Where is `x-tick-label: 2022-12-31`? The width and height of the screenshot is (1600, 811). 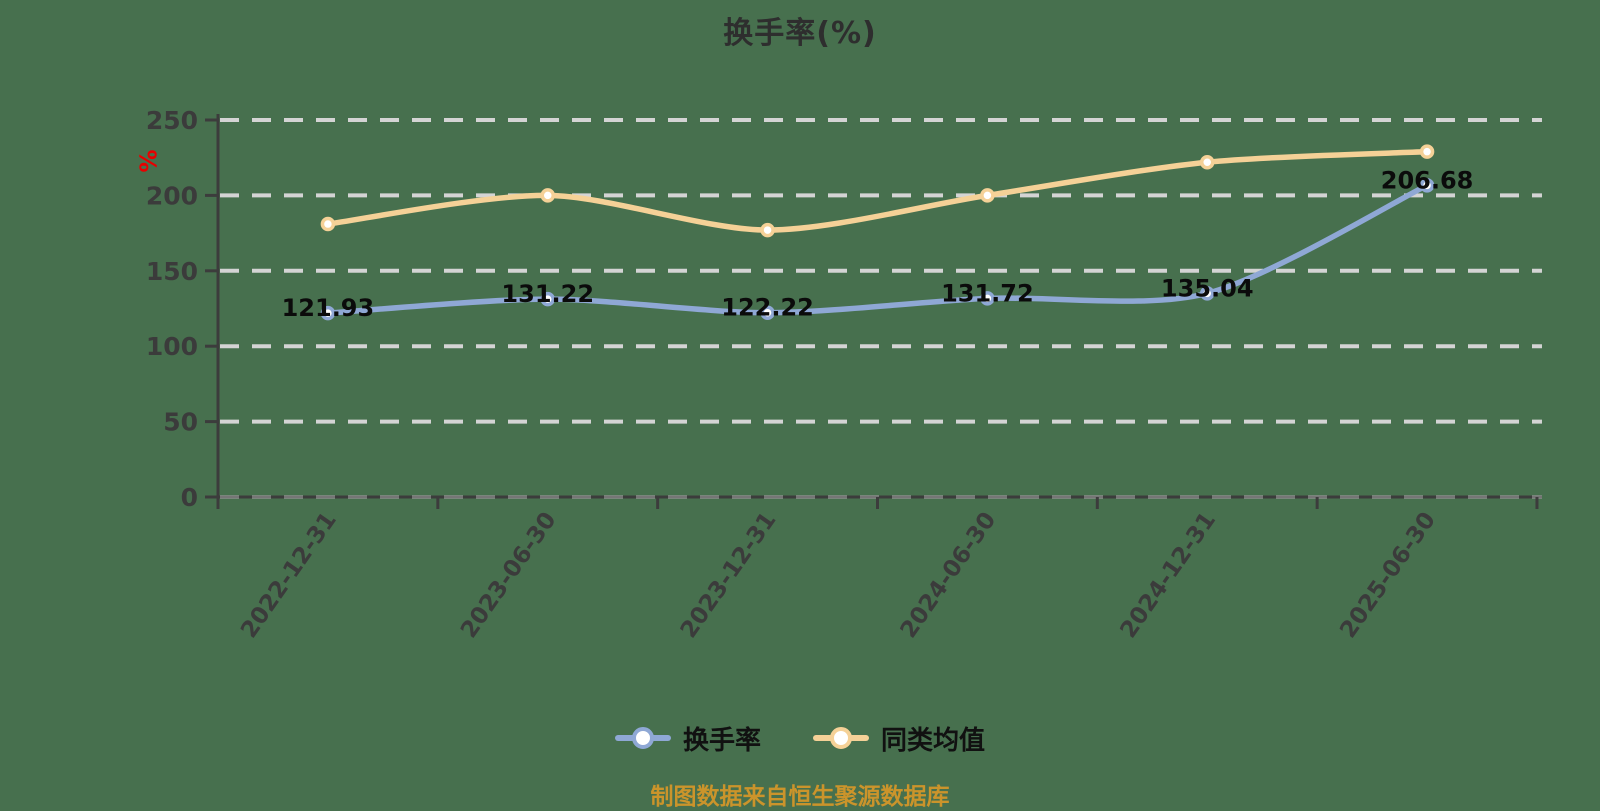 x-tick-label: 2022-12-31 is located at coordinates (289, 575).